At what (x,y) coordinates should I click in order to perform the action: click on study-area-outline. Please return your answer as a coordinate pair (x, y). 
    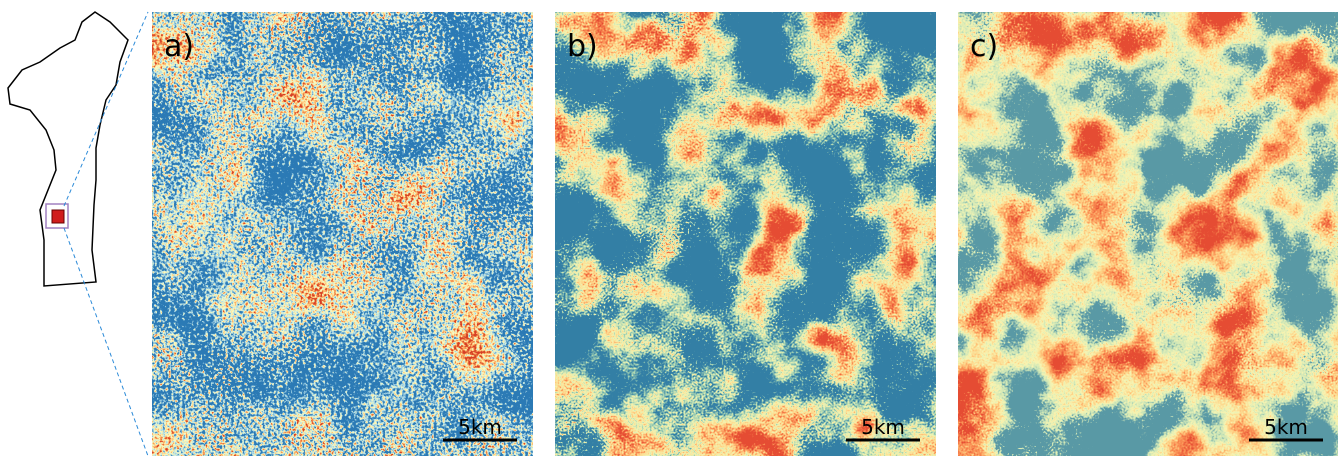
    Looking at the image, I should click on (57, 216).